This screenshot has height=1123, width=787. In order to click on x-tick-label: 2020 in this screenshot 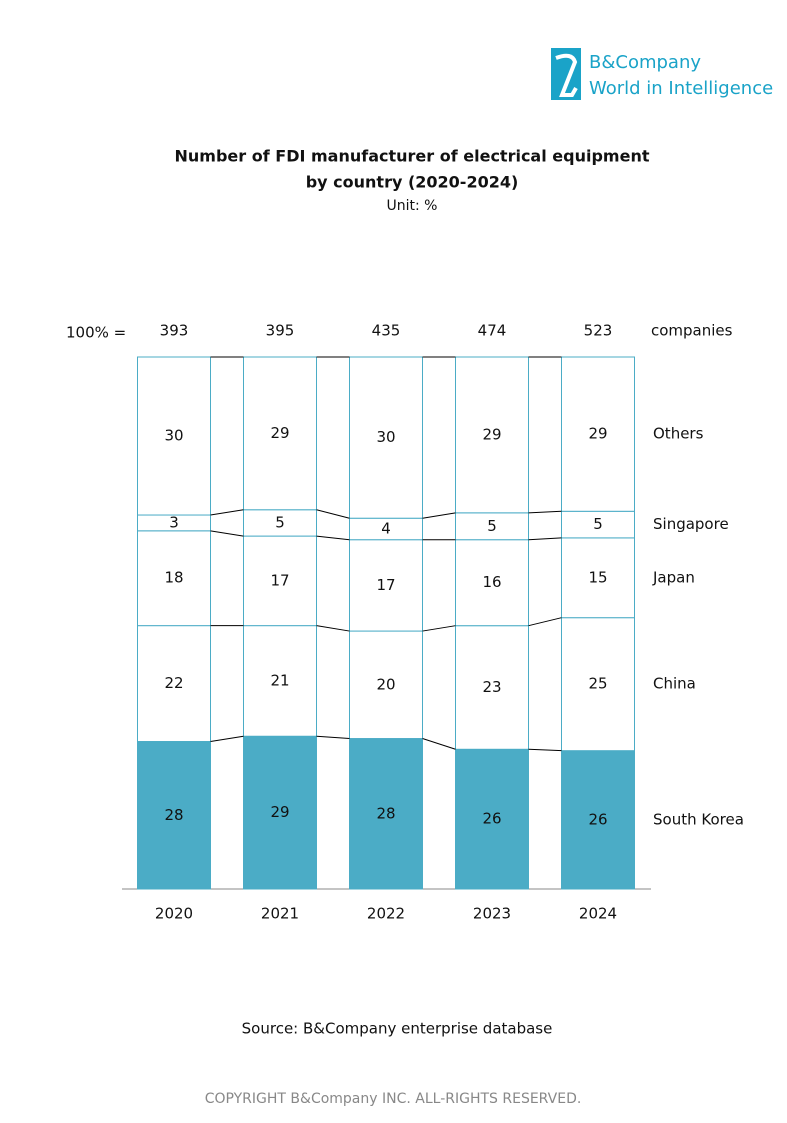, I will do `click(174, 914)`.